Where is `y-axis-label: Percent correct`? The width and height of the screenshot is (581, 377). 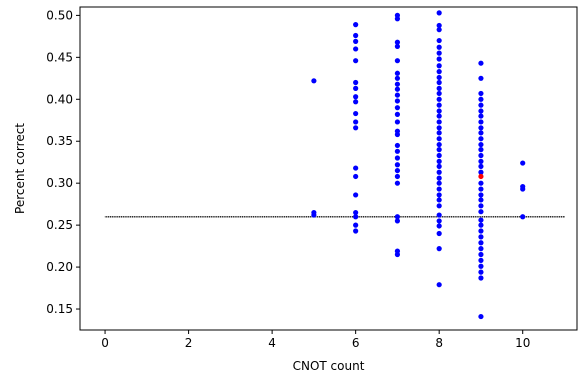 y-axis-label: Percent correct is located at coordinates (20, 168).